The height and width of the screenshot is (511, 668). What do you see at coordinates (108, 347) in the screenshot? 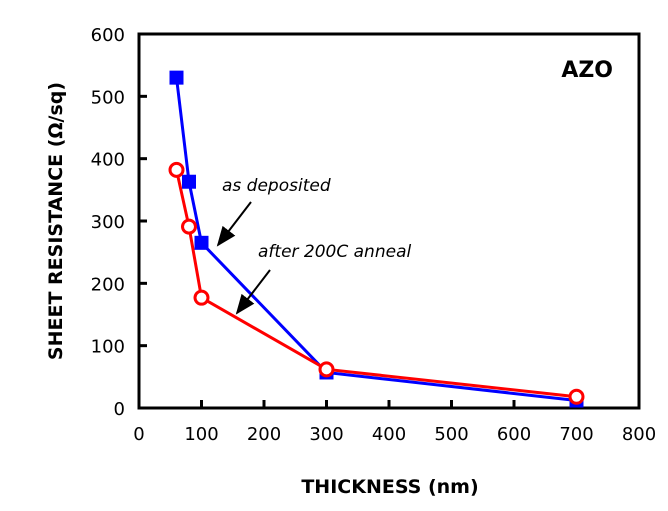
I see `y-tick-label: 100` at bounding box center [108, 347].